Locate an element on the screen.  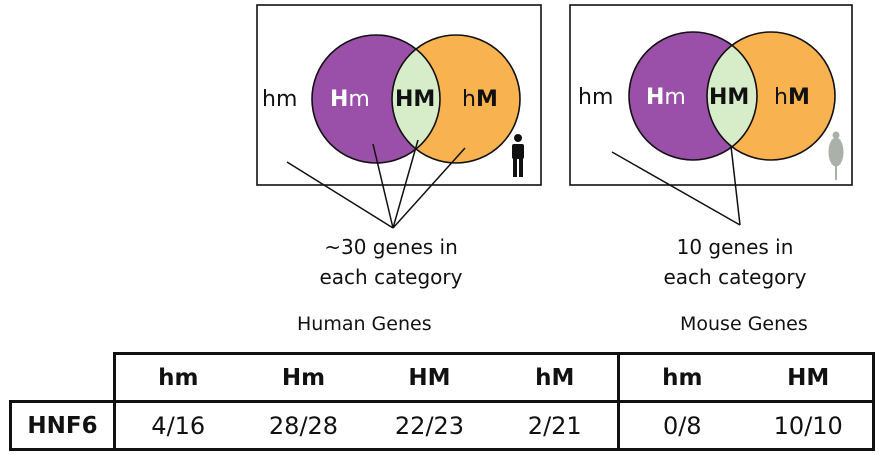
column-header: hM is located at coordinates (555, 377).